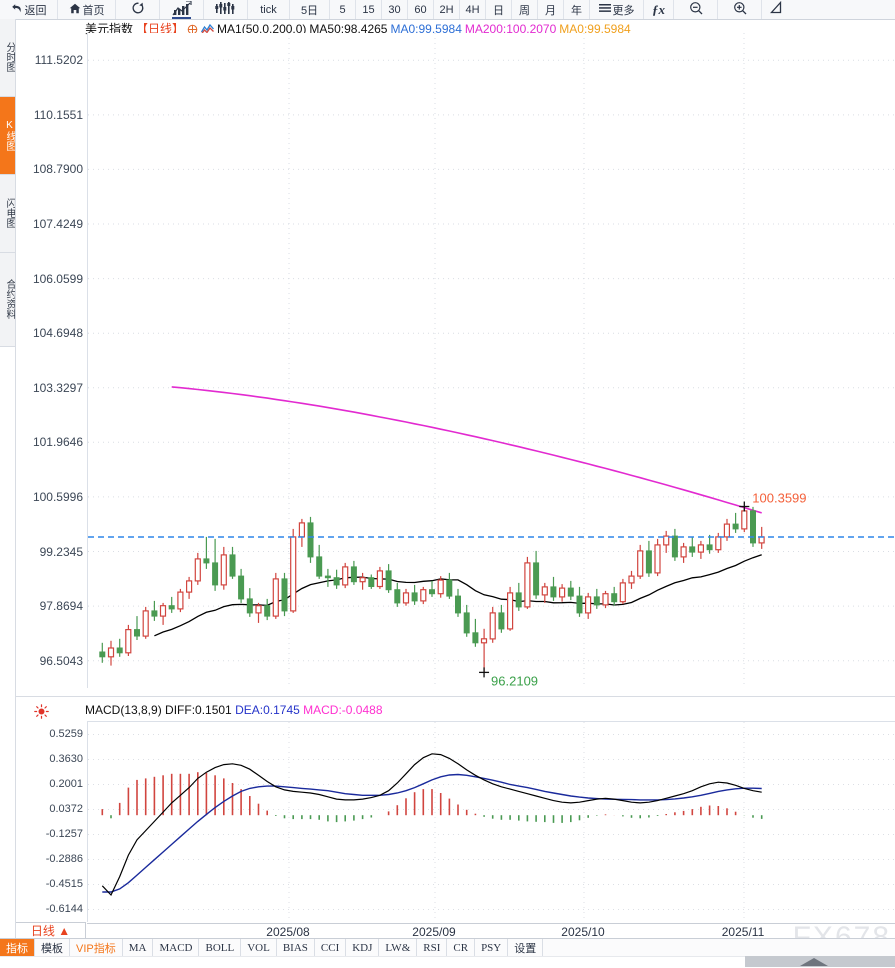 The image size is (895, 968). Describe the element at coordinates (363, 948) in the screenshot. I see `indicator-button-kdj: KDJ` at that location.